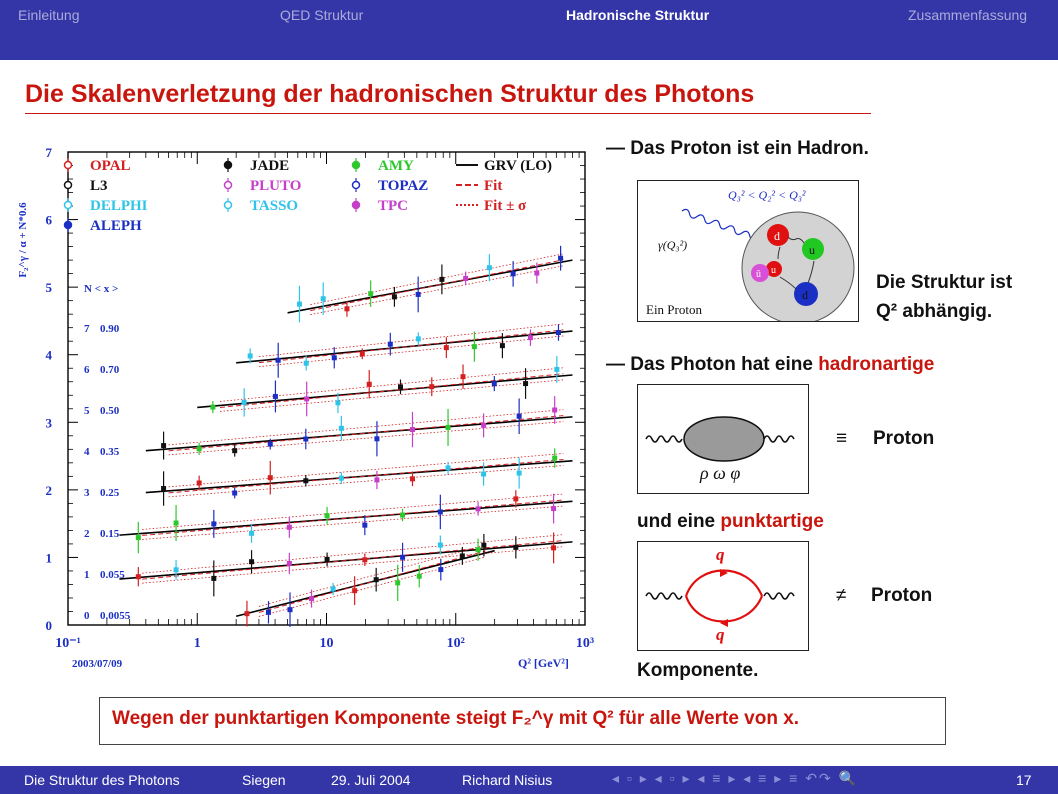  Describe the element at coordinates (672, 245) in the screenshot. I see `gamma-label: γ(Q₃²)` at that location.